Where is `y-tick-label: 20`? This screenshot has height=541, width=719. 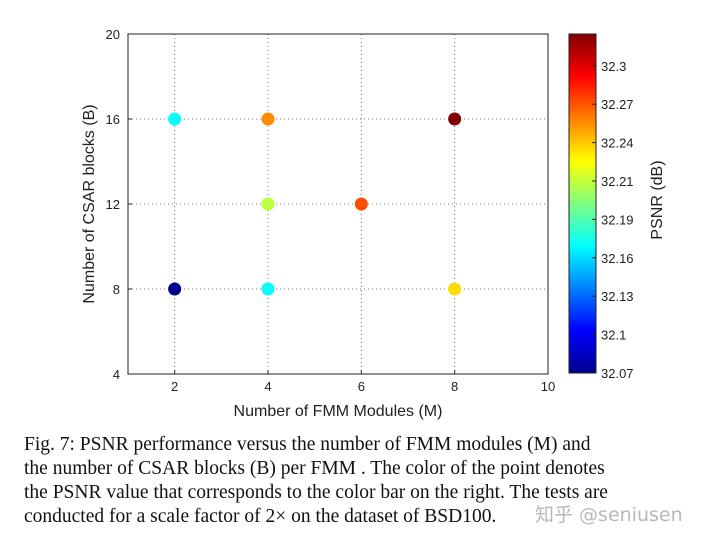
y-tick-label: 20 is located at coordinates (113, 34).